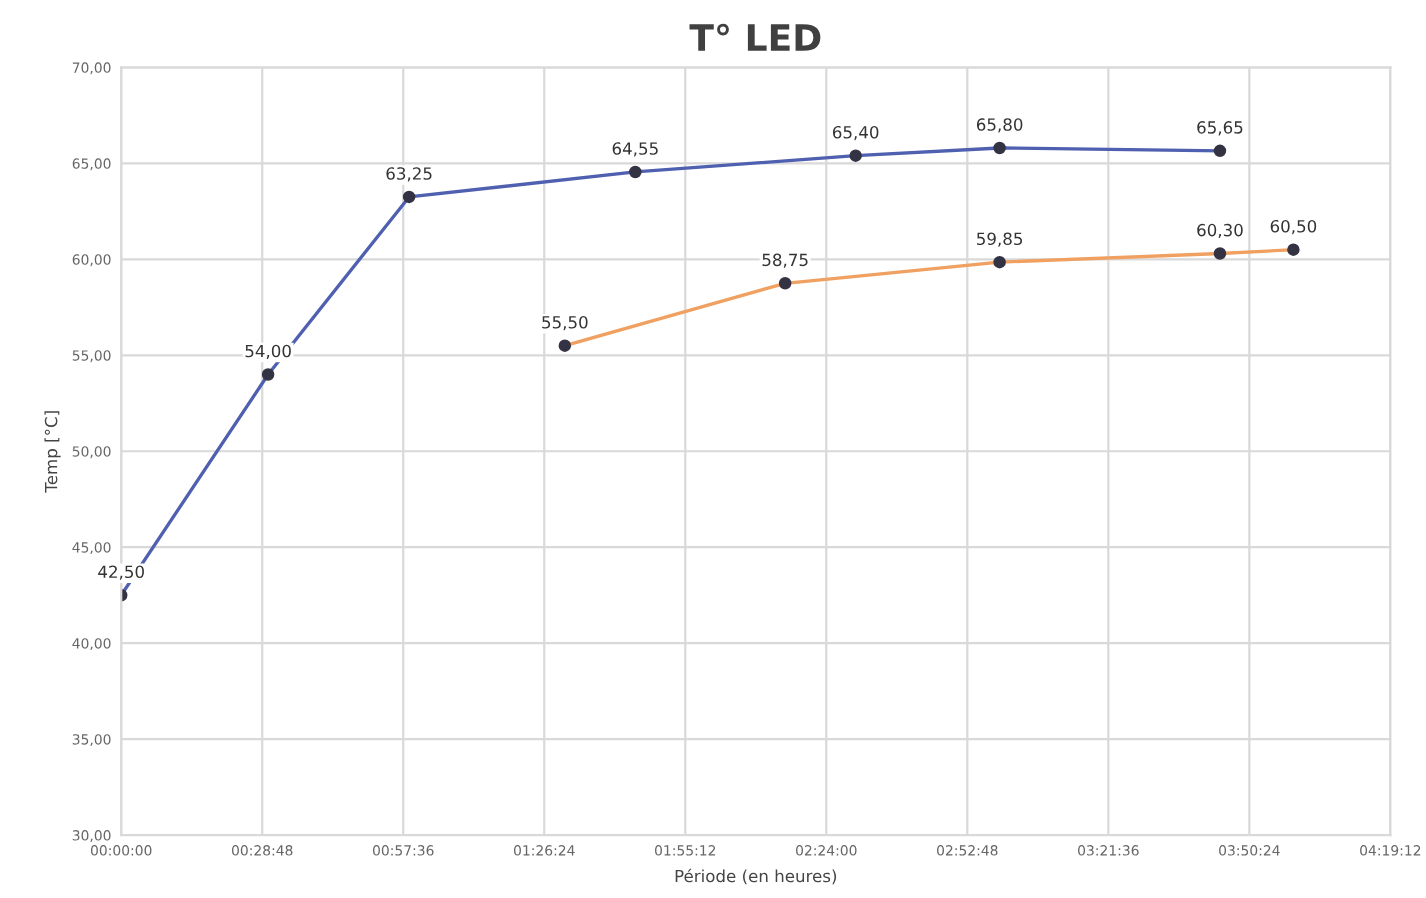 Image resolution: width=1426 pixels, height=898 pixels. I want to click on data-label: 63,25, so click(409, 174).